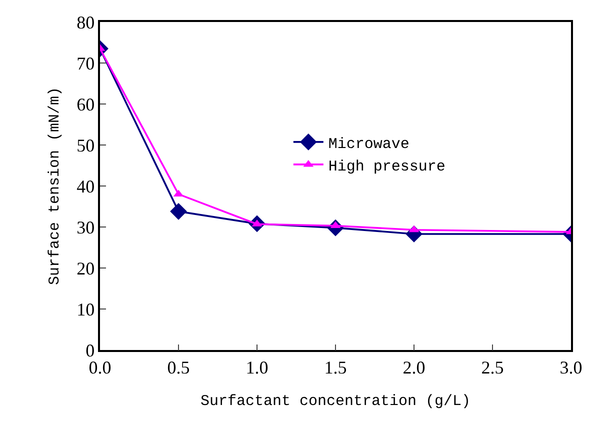 The width and height of the screenshot is (595, 433). What do you see at coordinates (387, 167) in the screenshot?
I see `legend-label: High pressure` at bounding box center [387, 167].